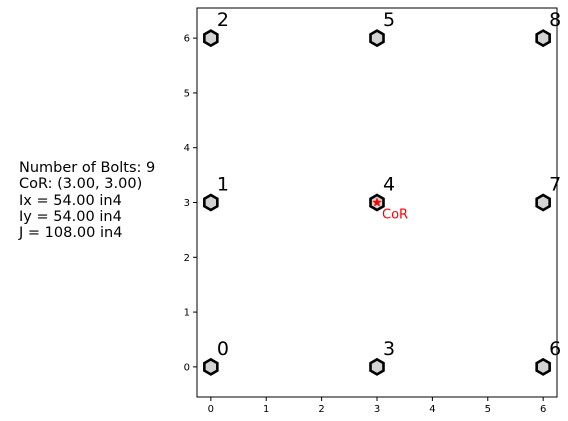 The height and width of the screenshot is (421, 568). I want to click on x-tick-label: 2, so click(321, 409).